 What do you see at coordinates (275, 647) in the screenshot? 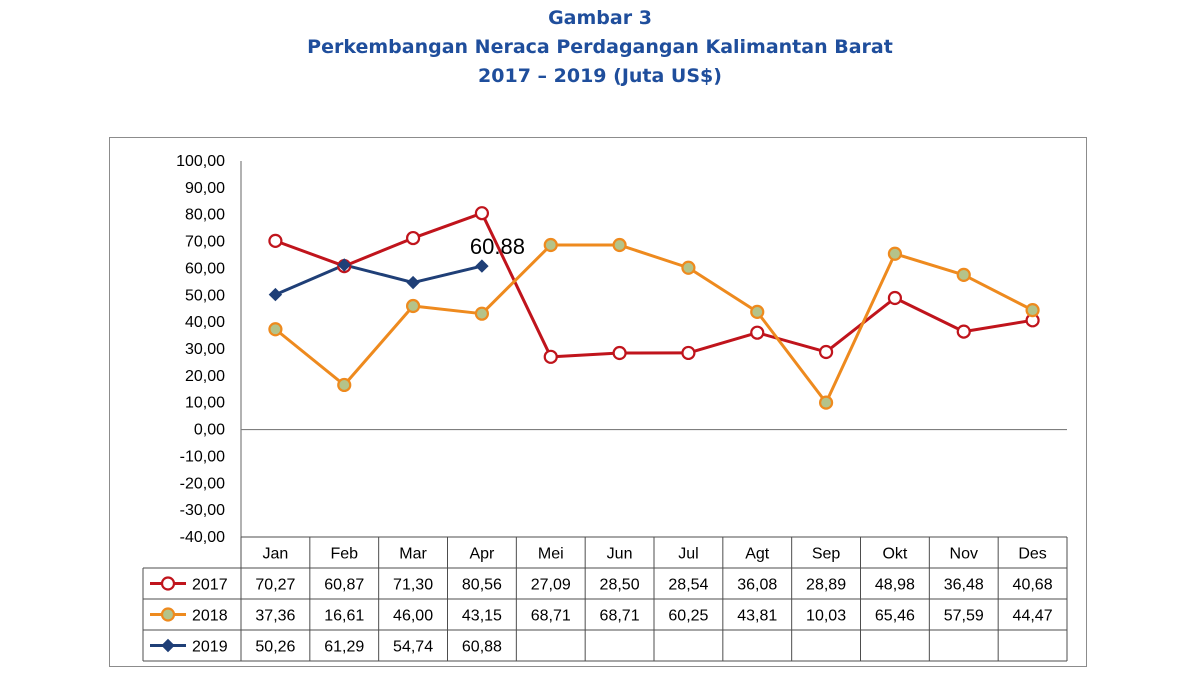
I see `table-value-cell: 50,26` at bounding box center [275, 647].